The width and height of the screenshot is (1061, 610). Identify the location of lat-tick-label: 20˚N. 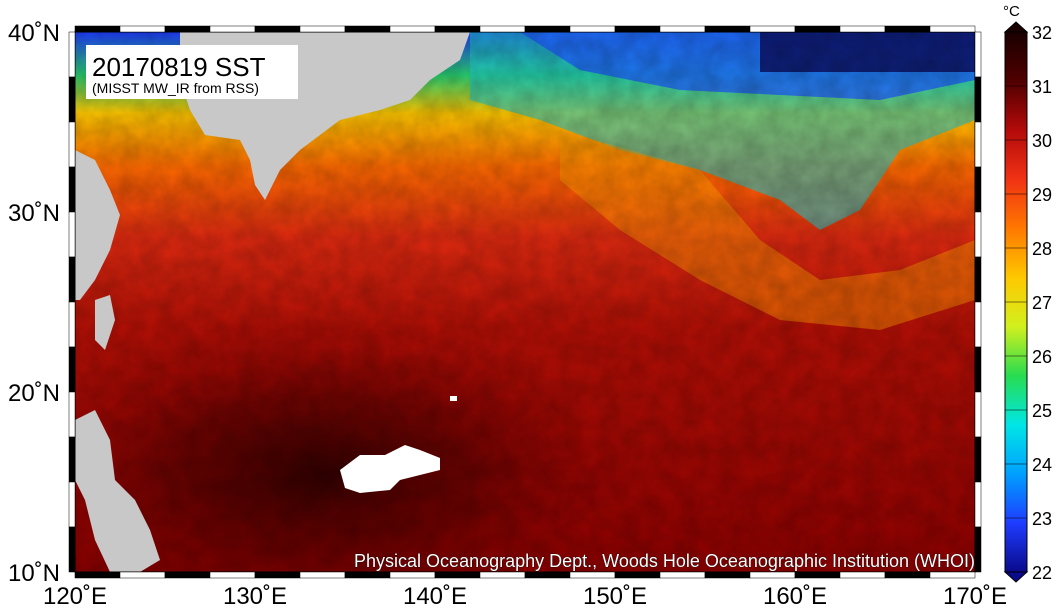
(34, 393).